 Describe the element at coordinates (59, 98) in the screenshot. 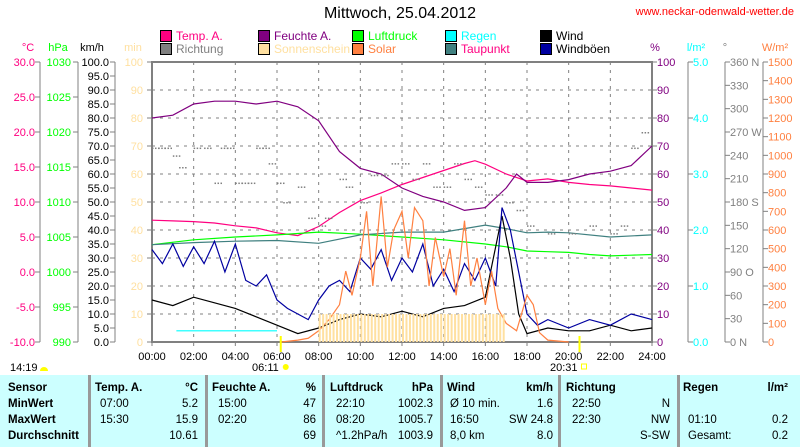

I see `axis-tick-label: 1025` at that location.